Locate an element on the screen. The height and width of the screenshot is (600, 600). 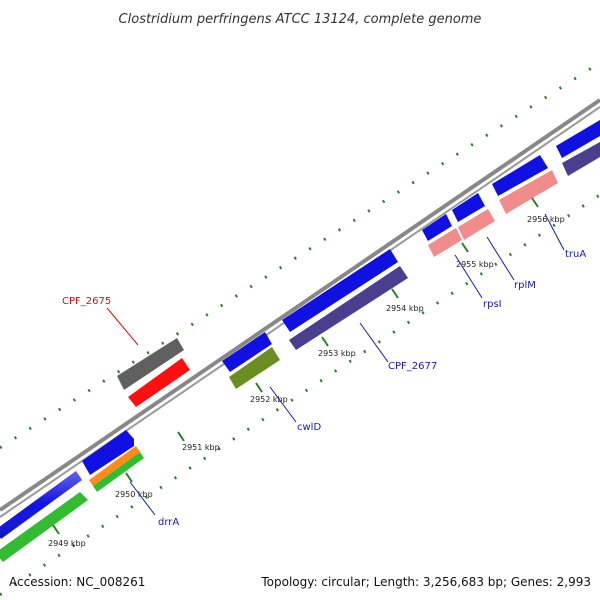
tick-mark: 2955 kbp is located at coordinates (475, 255).